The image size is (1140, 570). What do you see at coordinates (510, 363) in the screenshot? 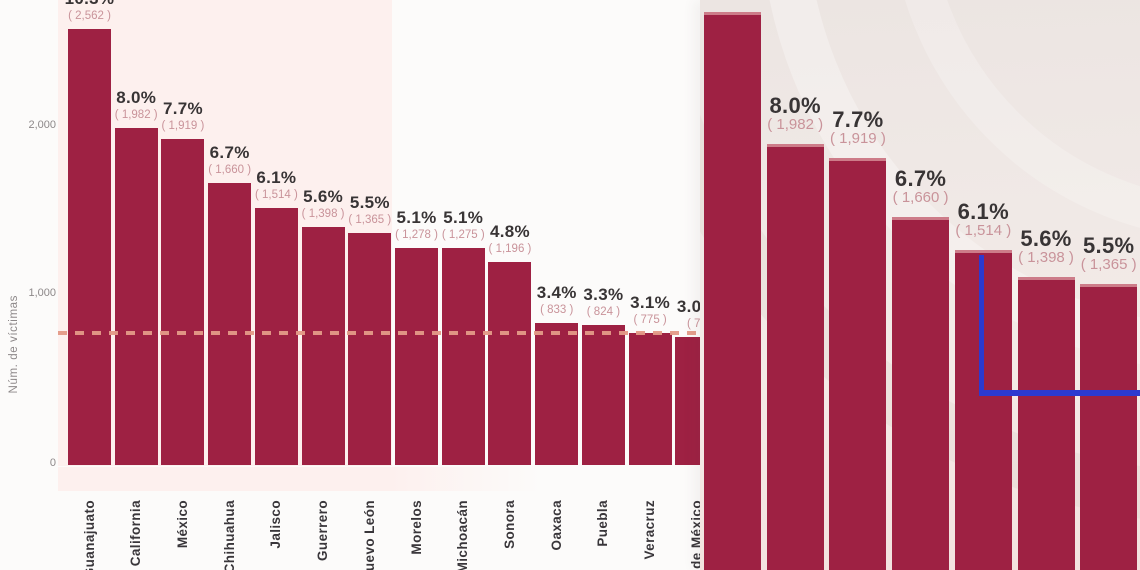
I see `bar-sonora` at bounding box center [510, 363].